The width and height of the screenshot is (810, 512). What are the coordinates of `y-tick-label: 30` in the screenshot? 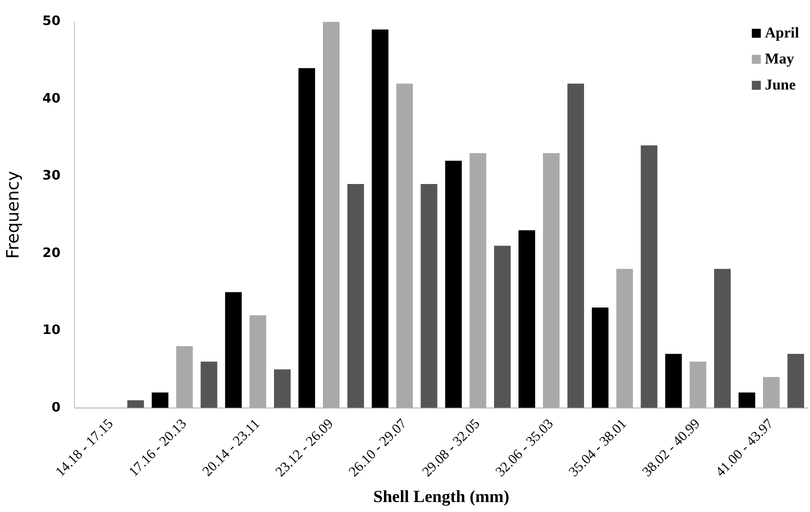 It's located at (51, 176).